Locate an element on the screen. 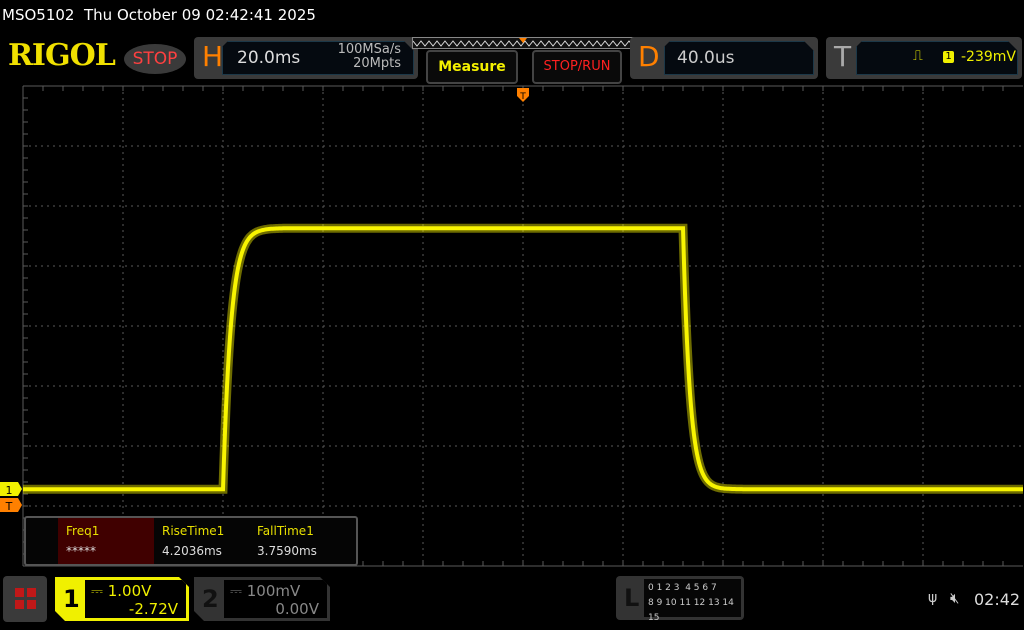 This screenshot has width=1024, height=630. memory-position-strip is located at coordinates (524, 43).